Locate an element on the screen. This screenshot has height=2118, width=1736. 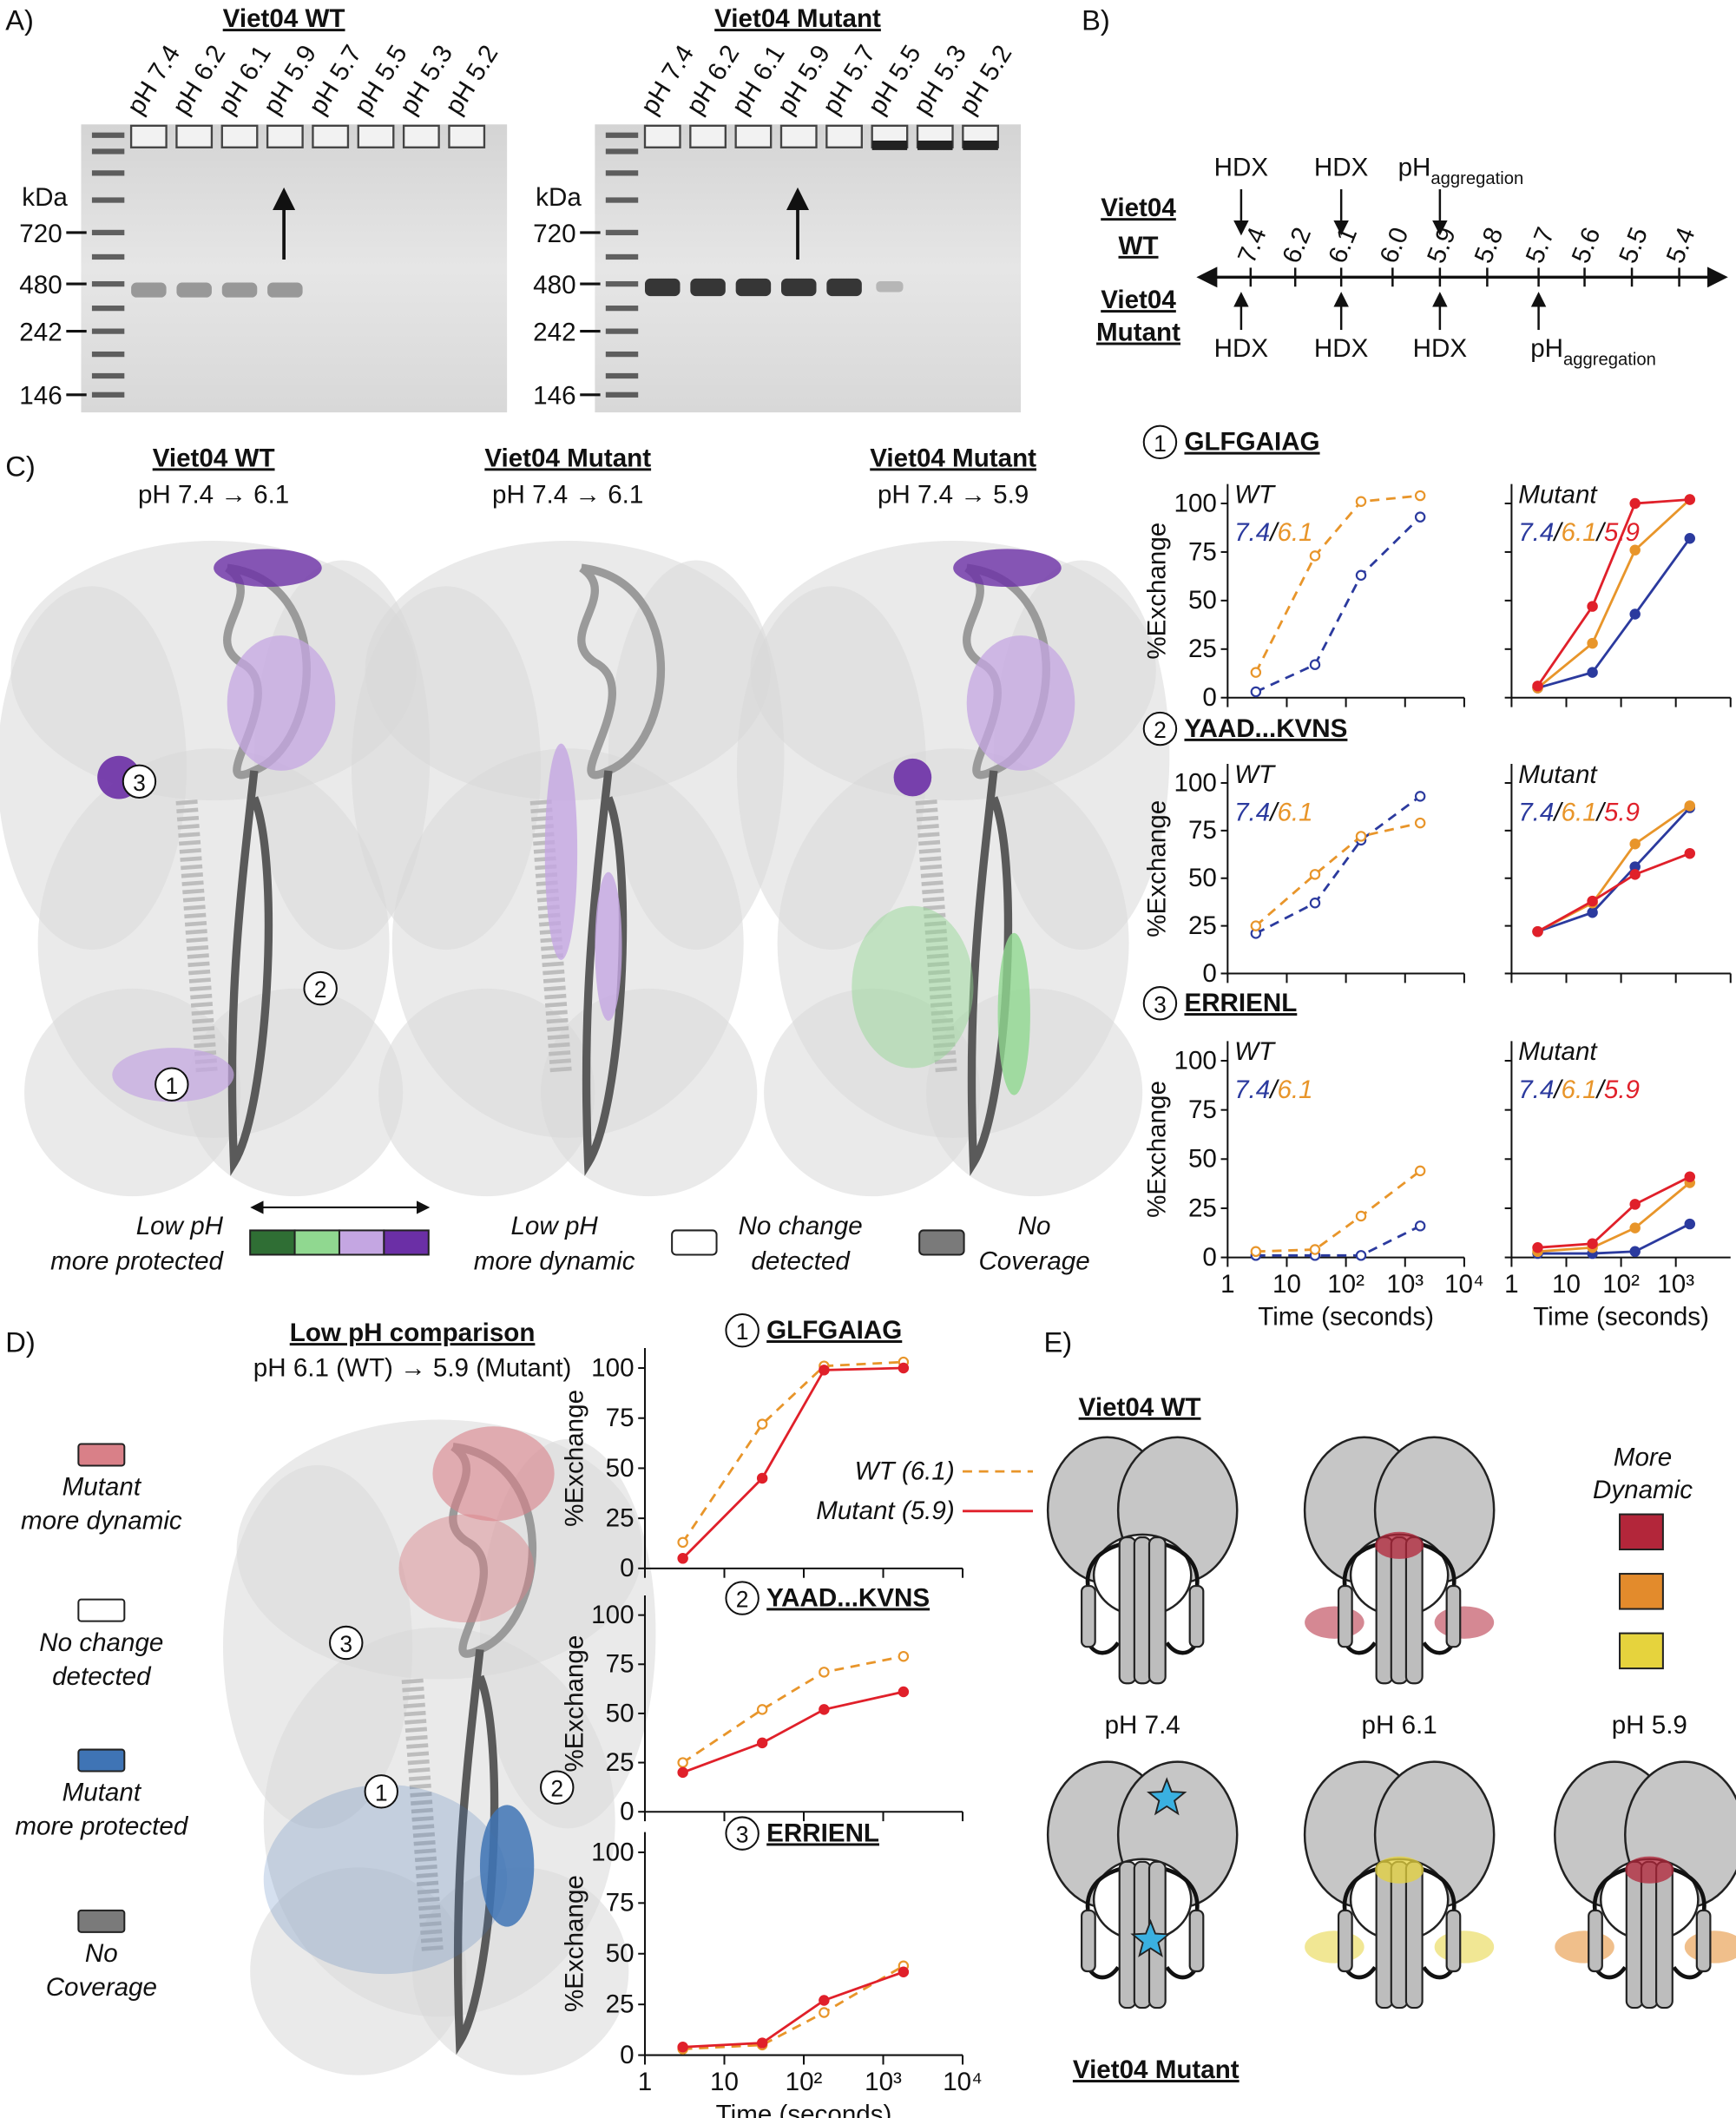
ph-value: 7.4 is located at coordinates (1252, 245).